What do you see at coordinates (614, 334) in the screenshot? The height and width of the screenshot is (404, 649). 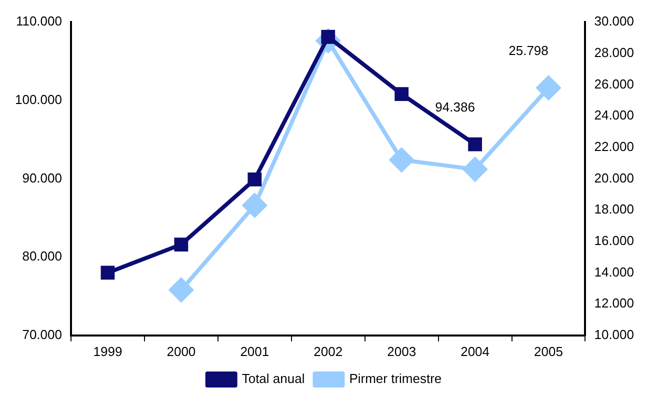 I see `y2-tick-label: 10.000` at bounding box center [614, 334].